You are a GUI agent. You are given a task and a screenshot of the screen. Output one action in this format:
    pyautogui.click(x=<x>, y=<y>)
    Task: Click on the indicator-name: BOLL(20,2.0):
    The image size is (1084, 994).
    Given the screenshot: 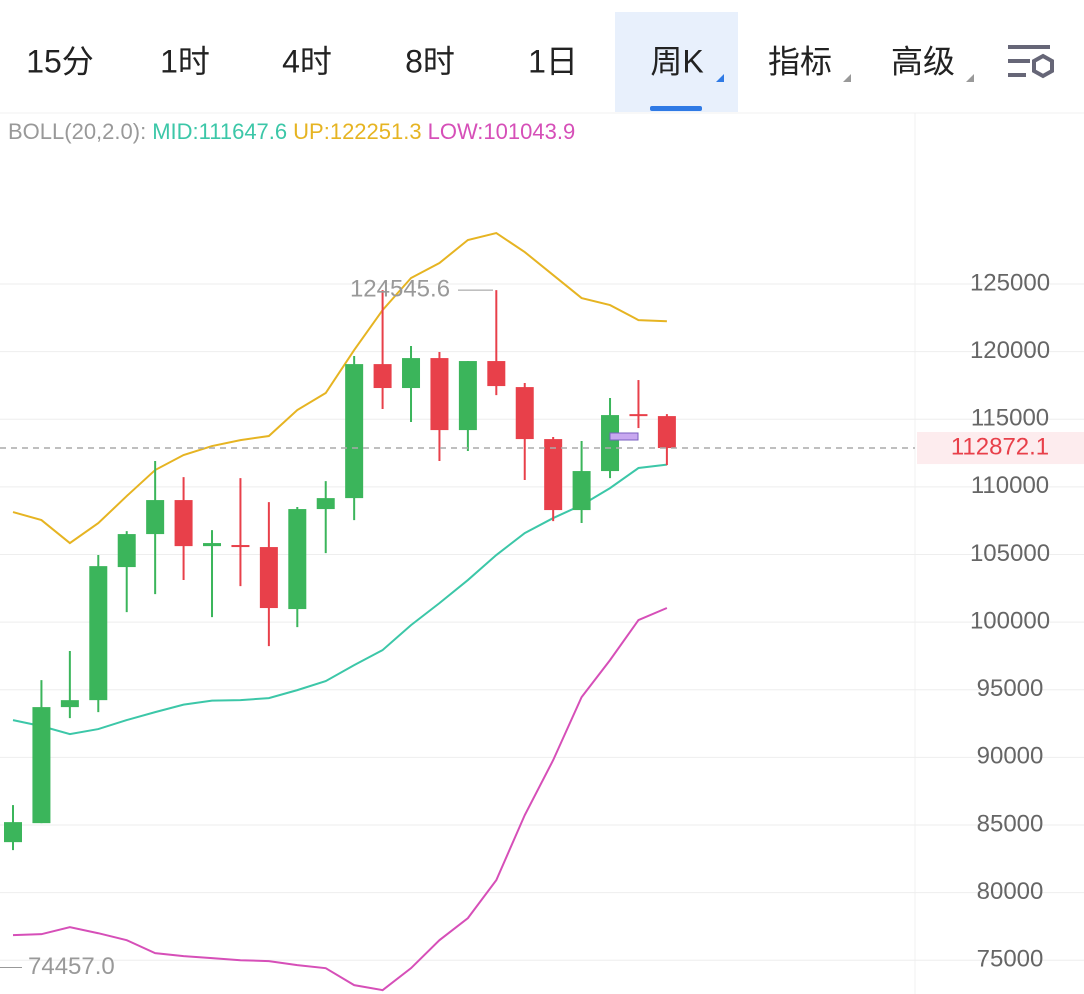 What is the action you would take?
    pyautogui.click(x=77, y=131)
    